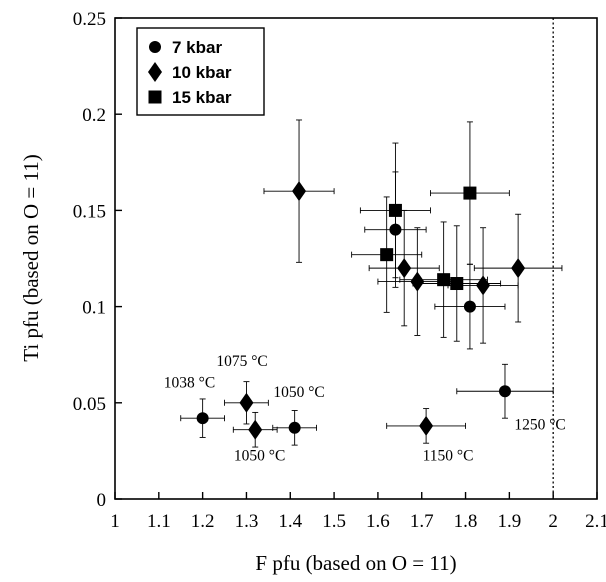  Describe the element at coordinates (155, 97) in the screenshot. I see `legend-marker-square` at that location.